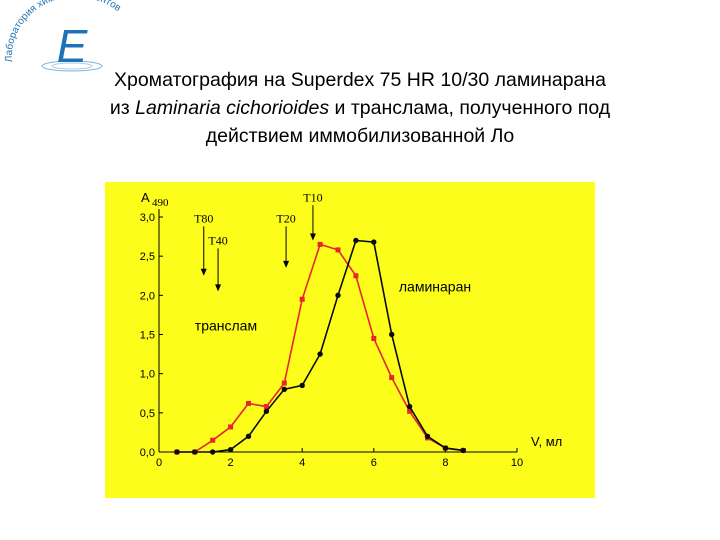 Image resolution: width=720 pixels, height=540 pixels. Describe the element at coordinates (231, 463) in the screenshot. I see `x-tick-label: 2` at that location.